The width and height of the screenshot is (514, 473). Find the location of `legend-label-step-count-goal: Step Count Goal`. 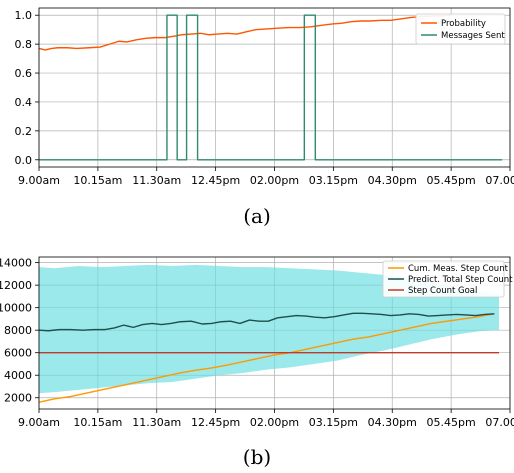

legend-label-step-count-goal: Step Count Goal is located at coordinates (442, 291).